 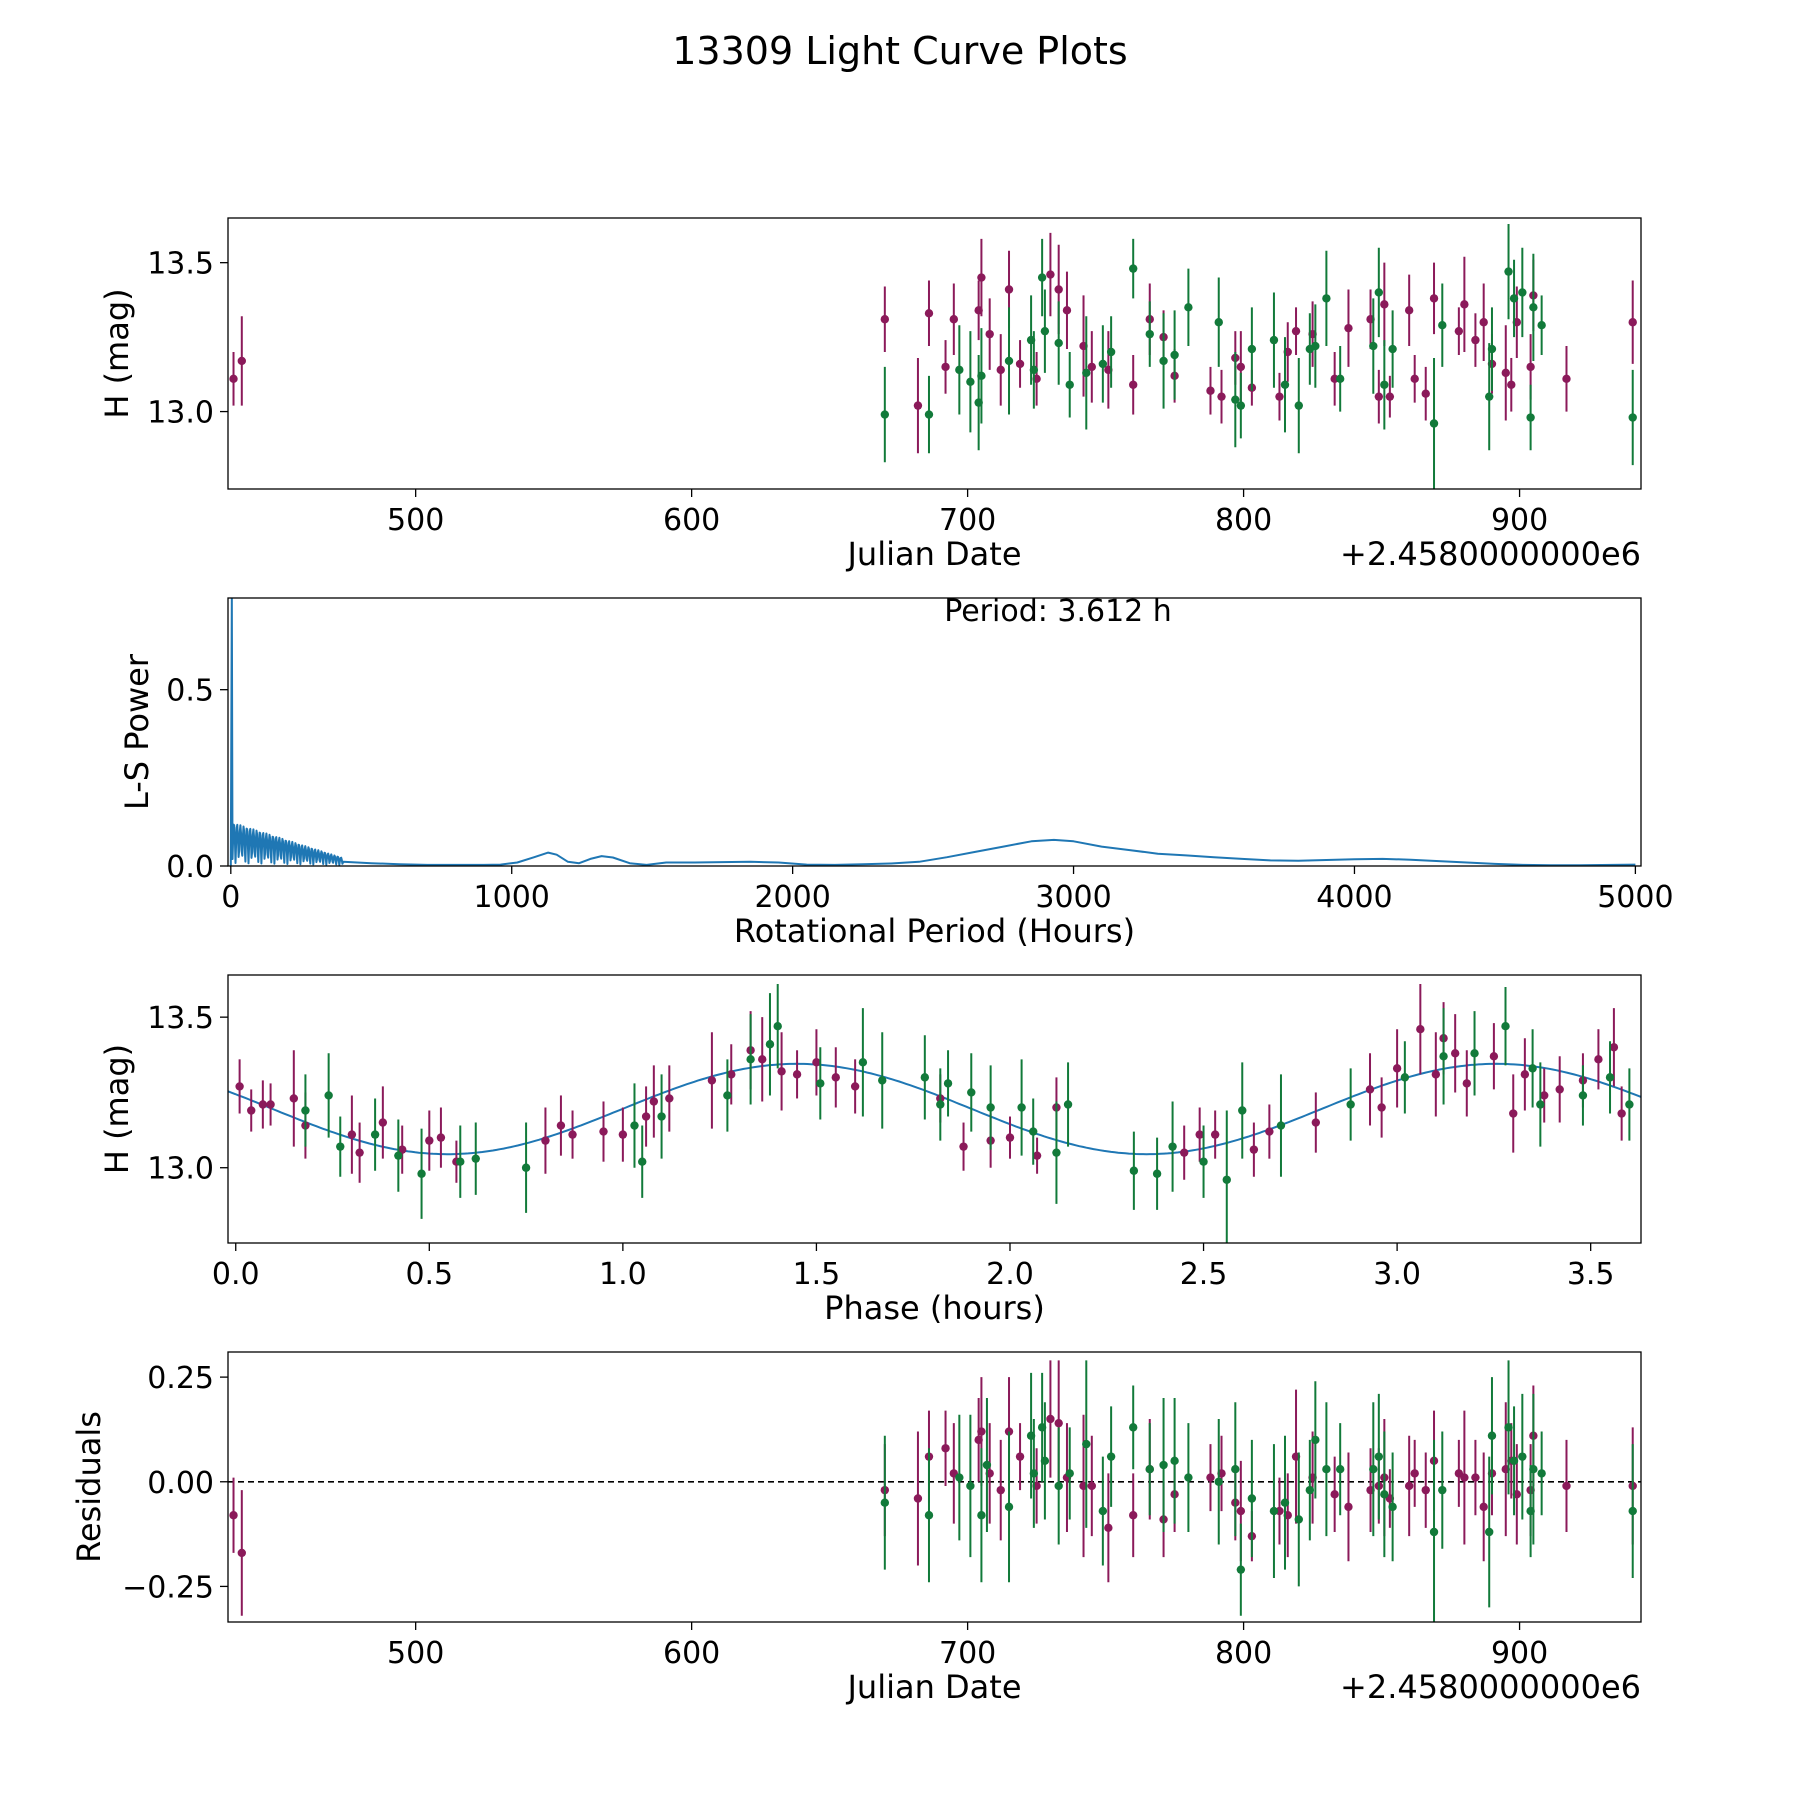 What do you see at coordinates (899, 51) in the screenshot?
I see `figure-title: 13309 Light Curve Plots` at bounding box center [899, 51].